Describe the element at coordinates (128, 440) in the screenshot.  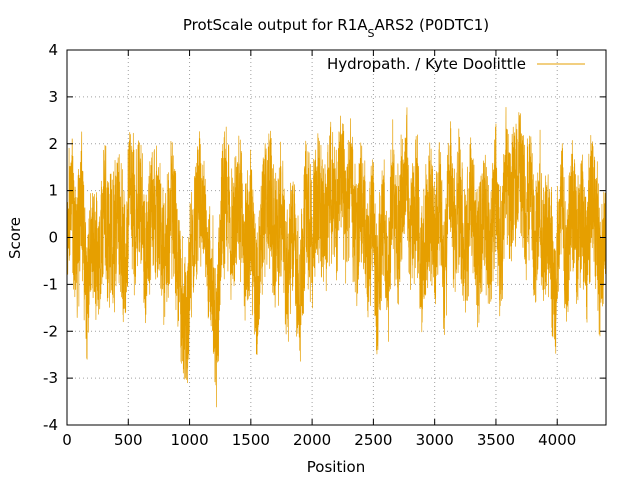
I see `x-tick-label: 500` at that location.